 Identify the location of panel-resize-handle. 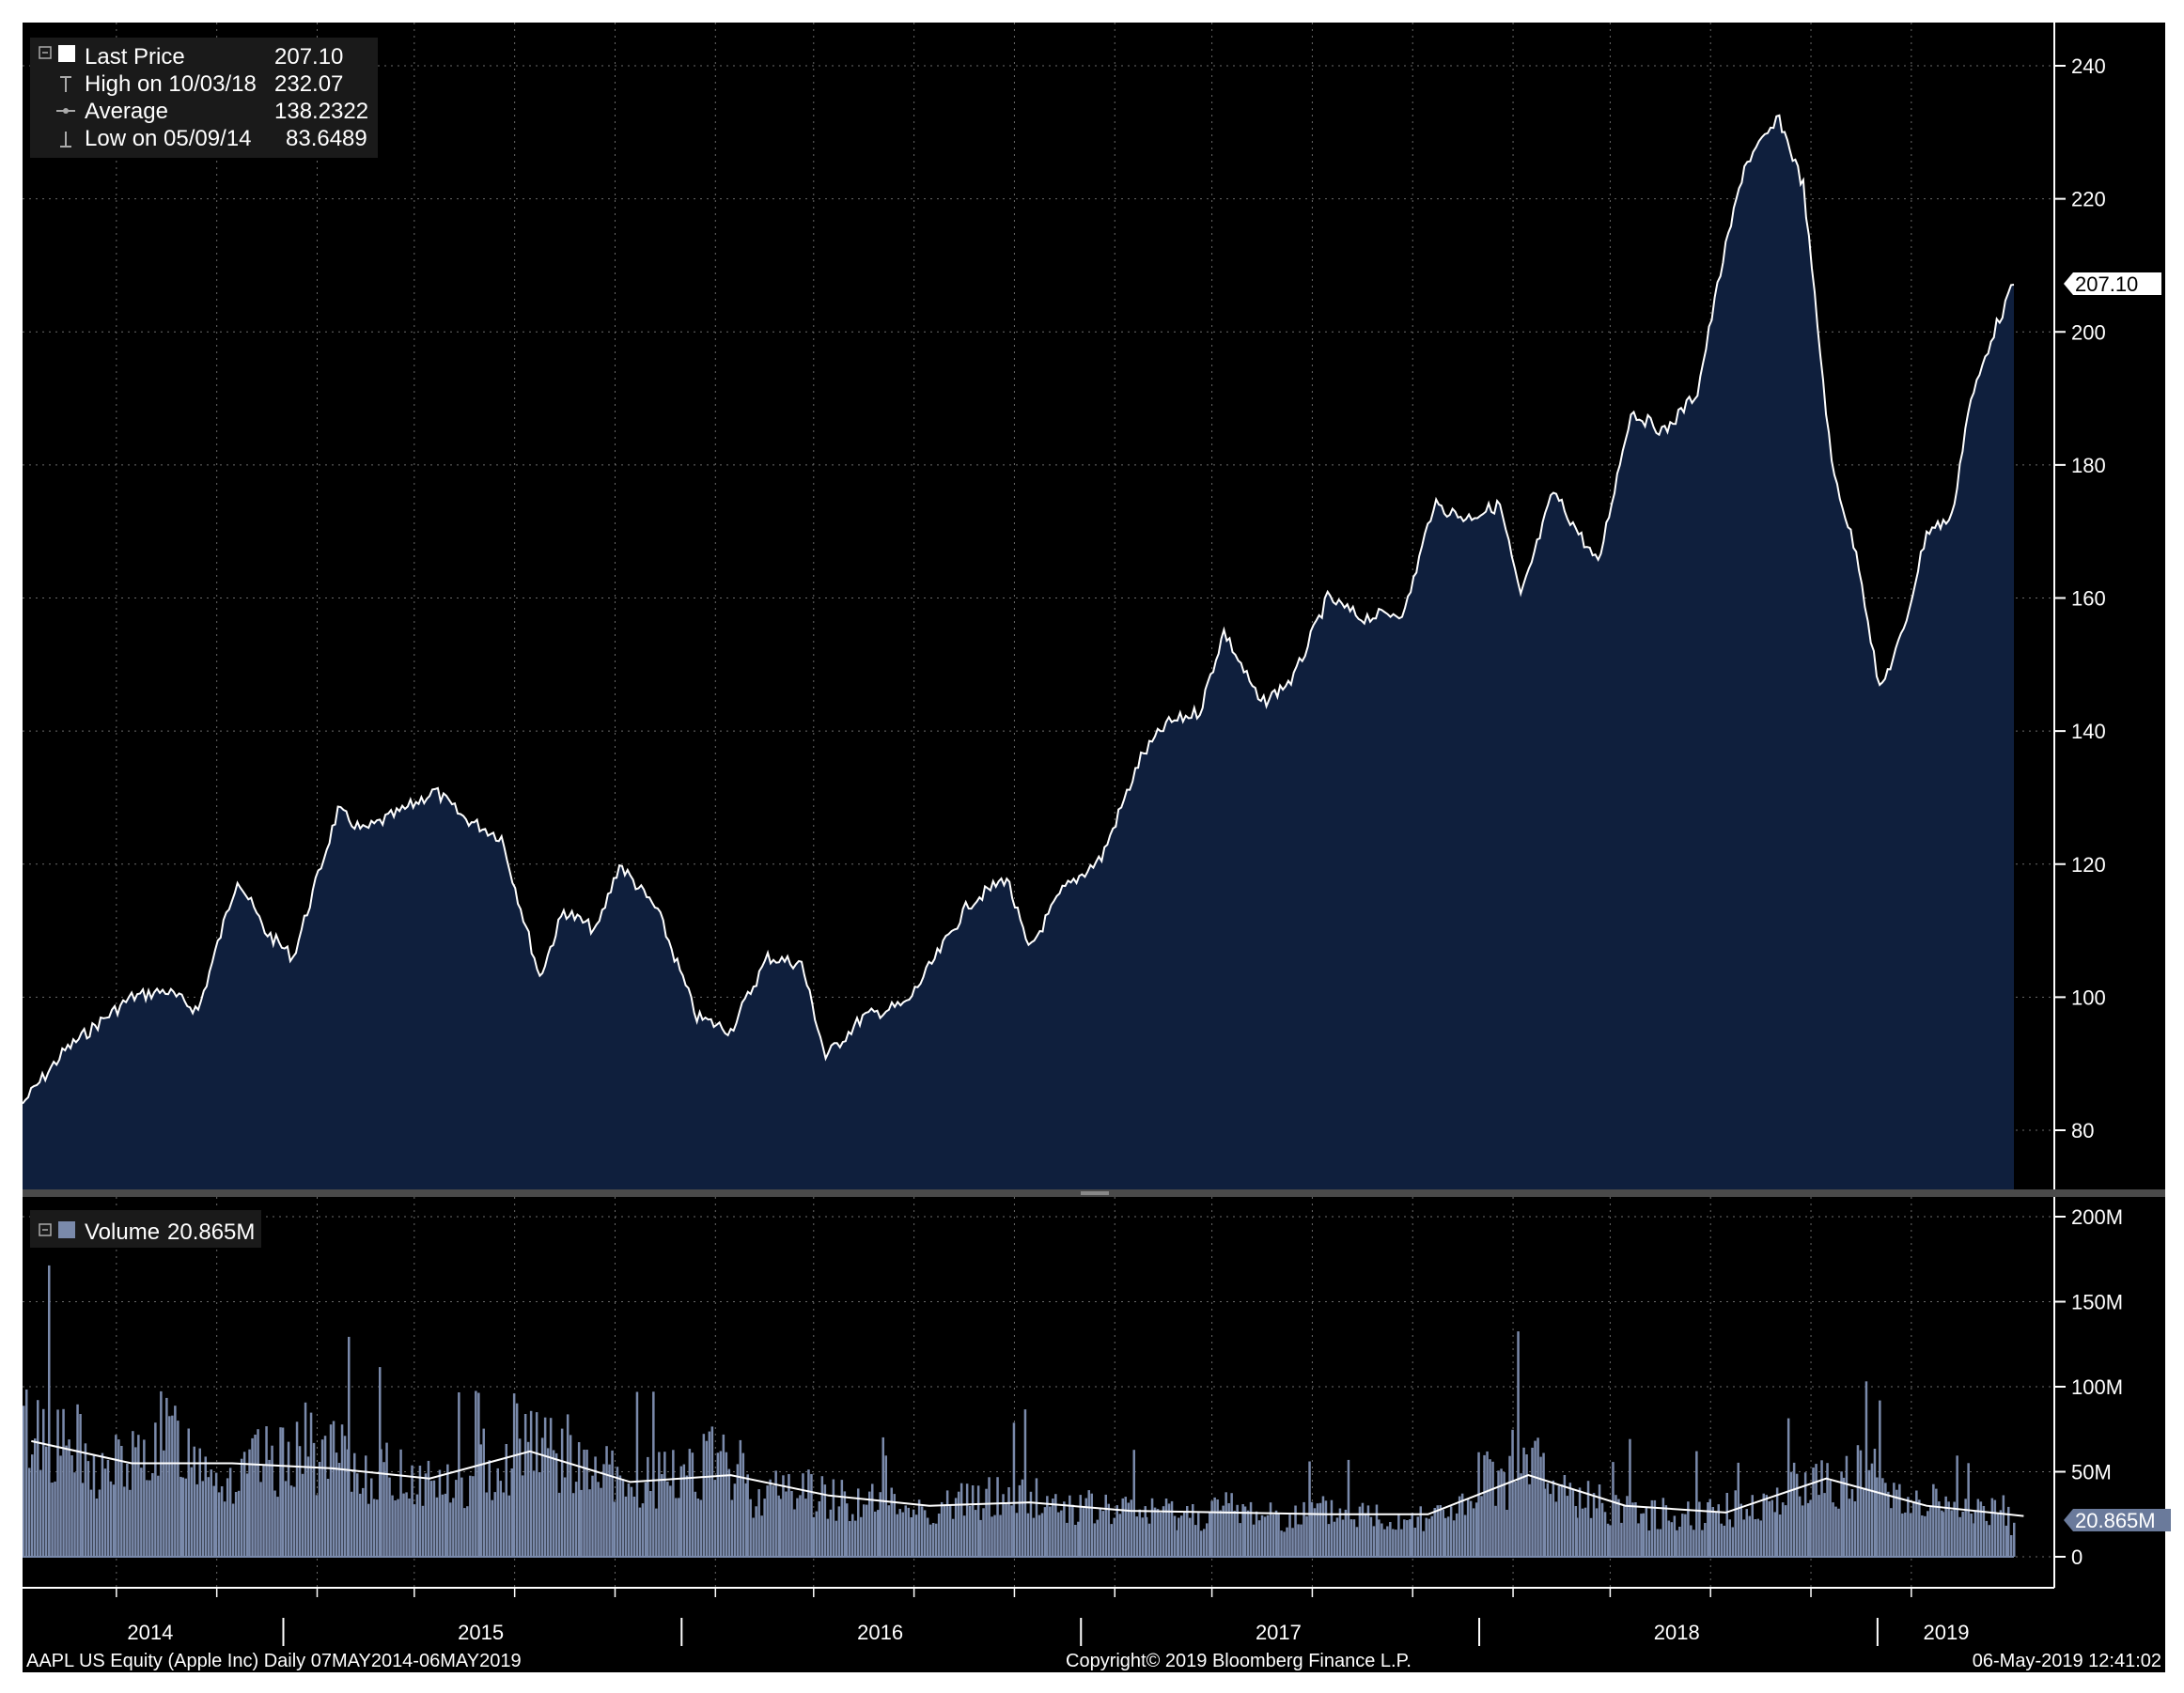
(1095, 1193).